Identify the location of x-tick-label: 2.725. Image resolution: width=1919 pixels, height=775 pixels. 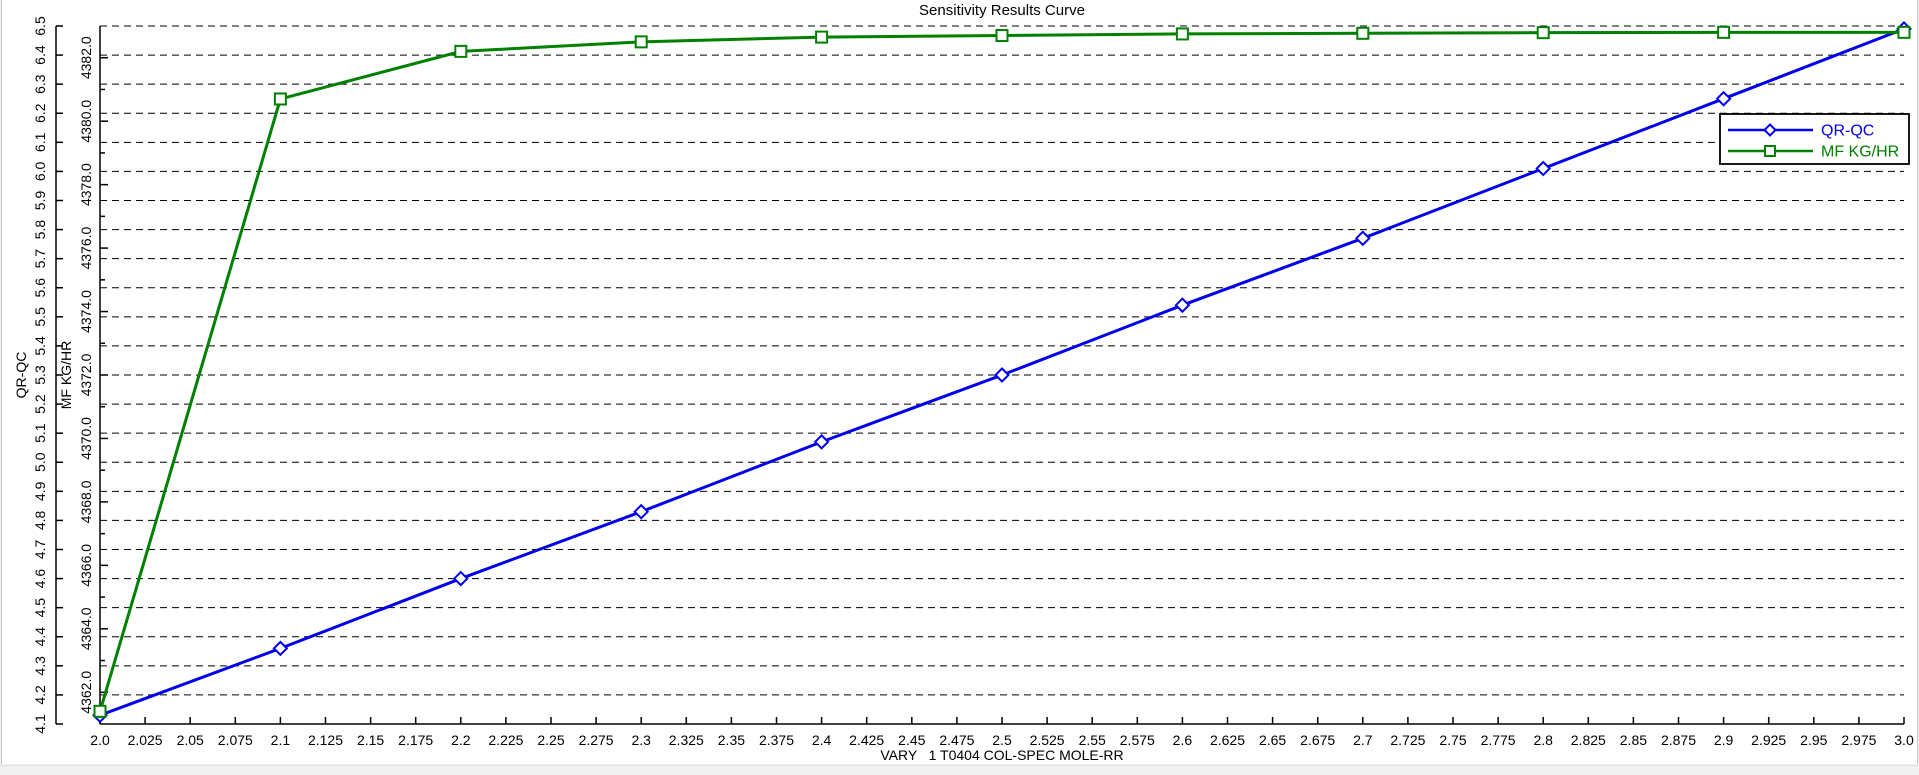
(1407, 740).